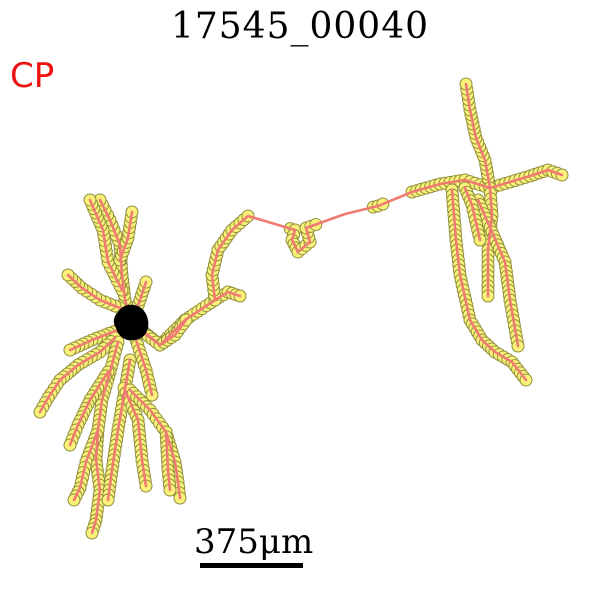 Image resolution: width=600 pixels, height=600 pixels. What do you see at coordinates (251, 565) in the screenshot?
I see `scale-bar` at bounding box center [251, 565].